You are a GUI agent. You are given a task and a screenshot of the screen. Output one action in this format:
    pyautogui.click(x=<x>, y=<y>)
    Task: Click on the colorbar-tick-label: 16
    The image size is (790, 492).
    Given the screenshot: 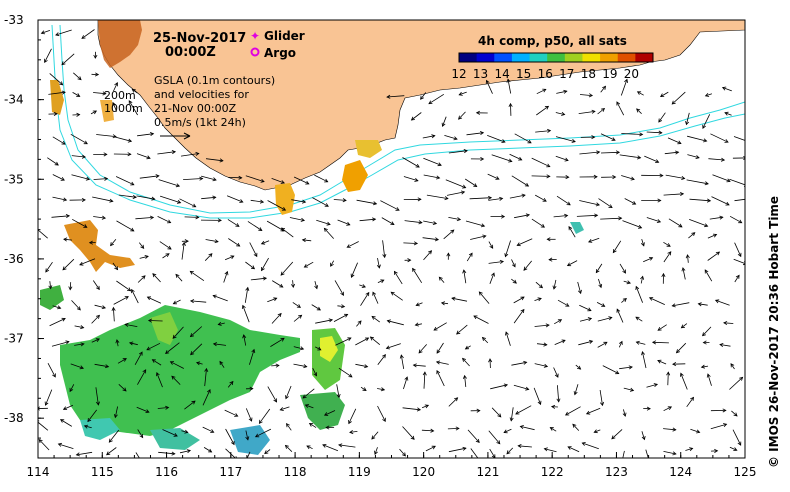 What is the action you would take?
    pyautogui.click(x=545, y=74)
    